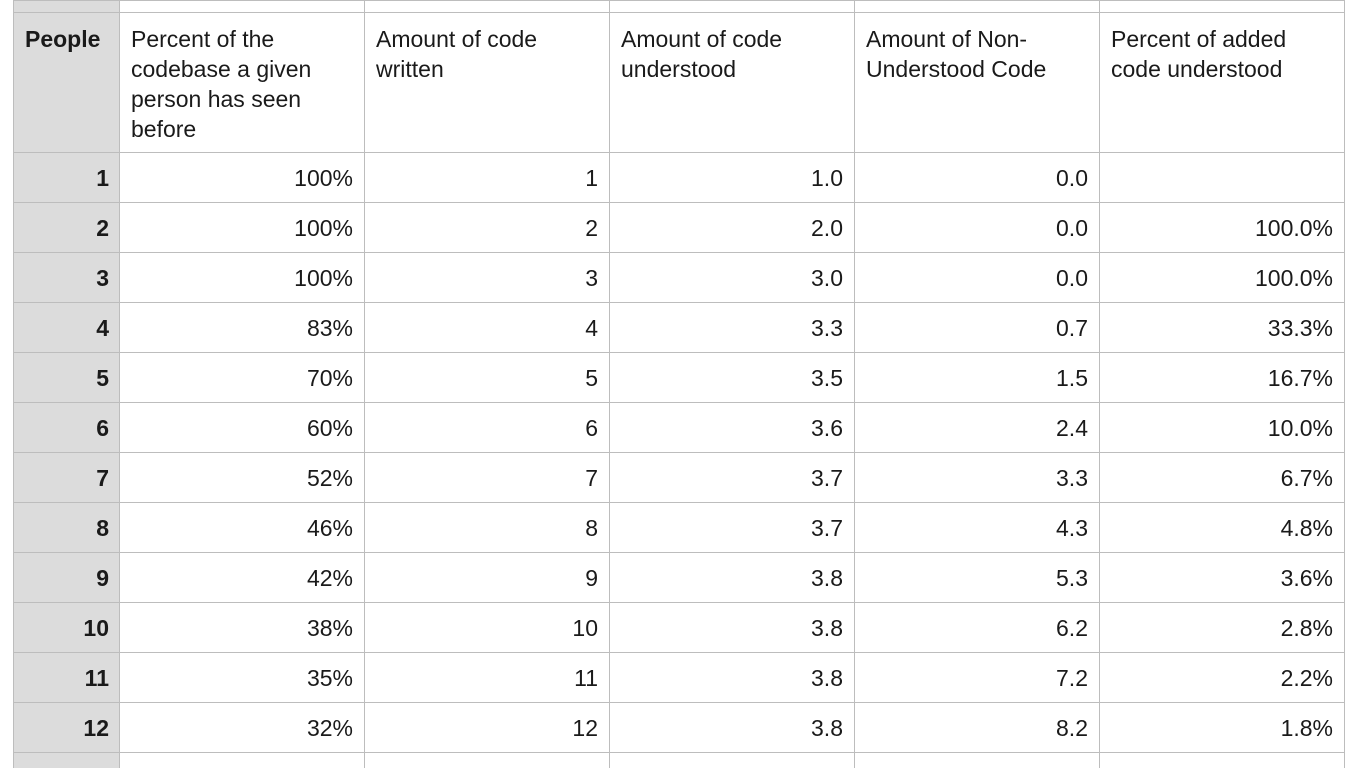 The width and height of the screenshot is (1356, 768). I want to click on table-cell: 42%, so click(242, 577).